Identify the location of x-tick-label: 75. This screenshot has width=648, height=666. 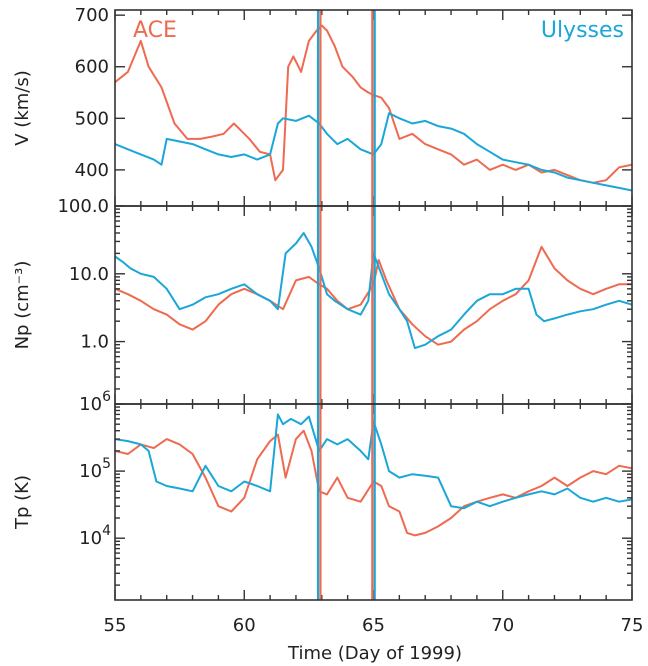
(632, 625).